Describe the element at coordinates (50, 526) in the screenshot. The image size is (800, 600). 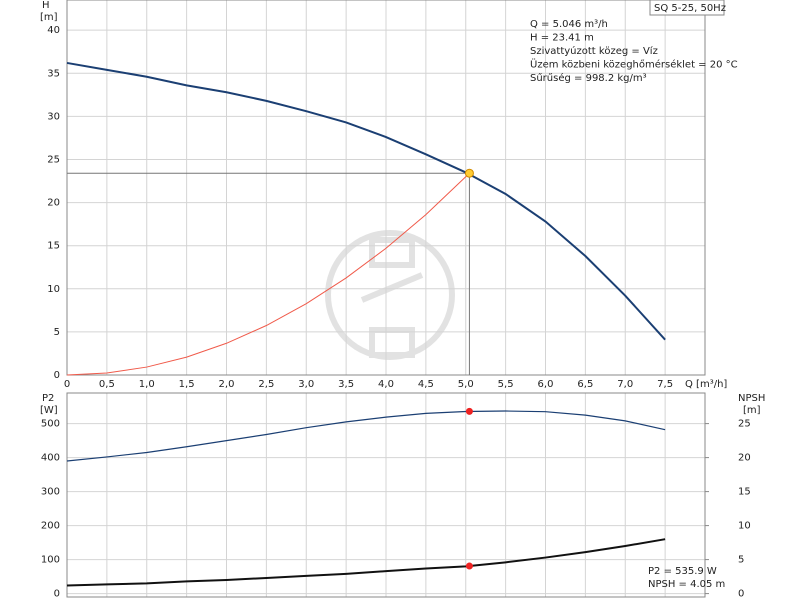
I see `y-tick-label: 200` at that location.